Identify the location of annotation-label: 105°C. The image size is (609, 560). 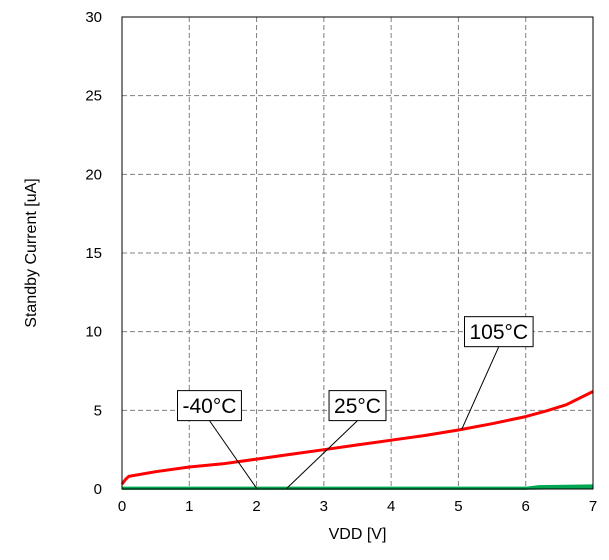
(498, 332).